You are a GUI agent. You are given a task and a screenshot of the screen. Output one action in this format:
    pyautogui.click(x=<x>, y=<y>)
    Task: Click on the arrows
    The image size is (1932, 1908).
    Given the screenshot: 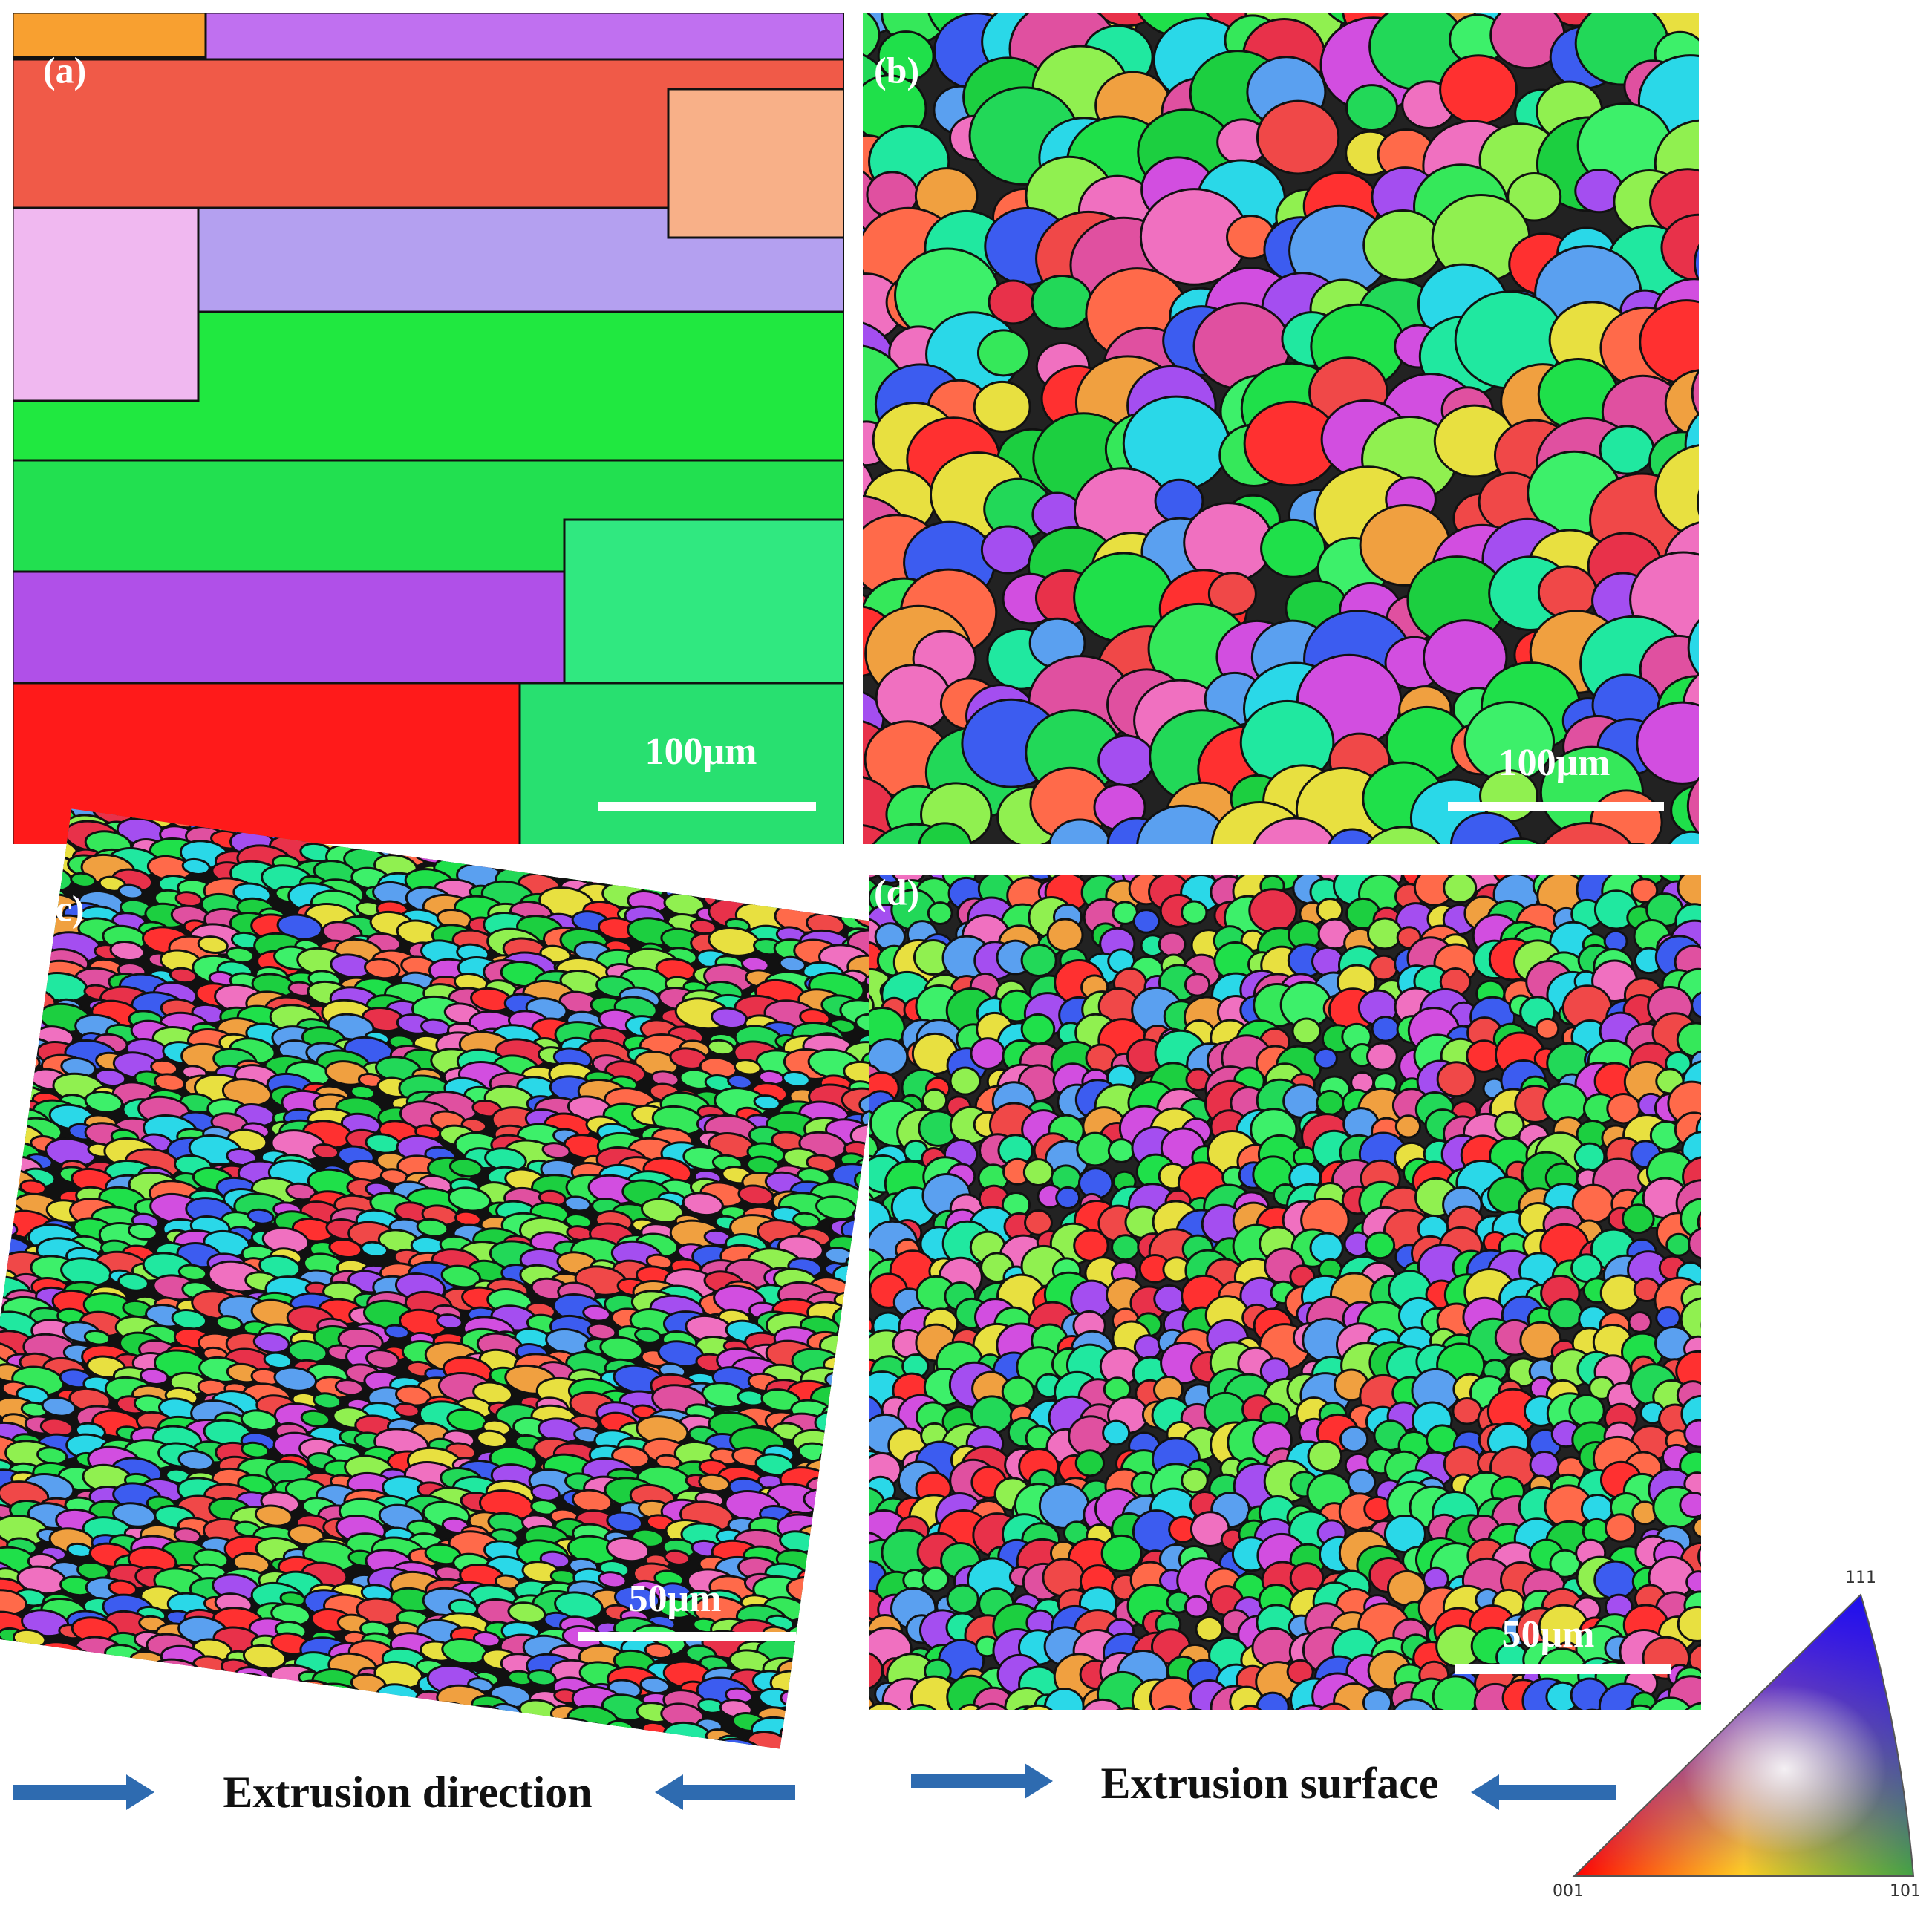 What is the action you would take?
    pyautogui.click(x=814, y=1787)
    